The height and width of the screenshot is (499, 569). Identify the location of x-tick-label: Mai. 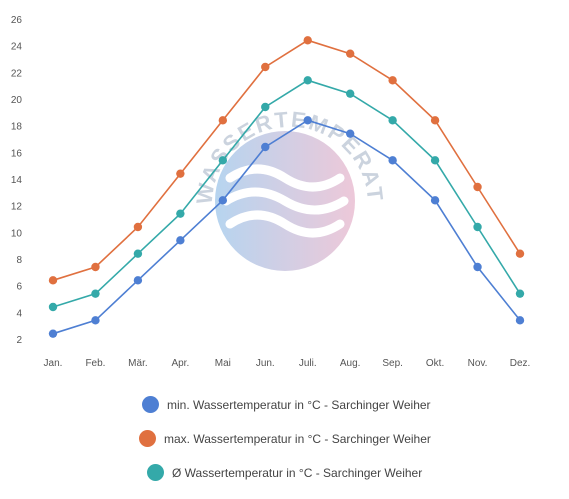
(223, 363).